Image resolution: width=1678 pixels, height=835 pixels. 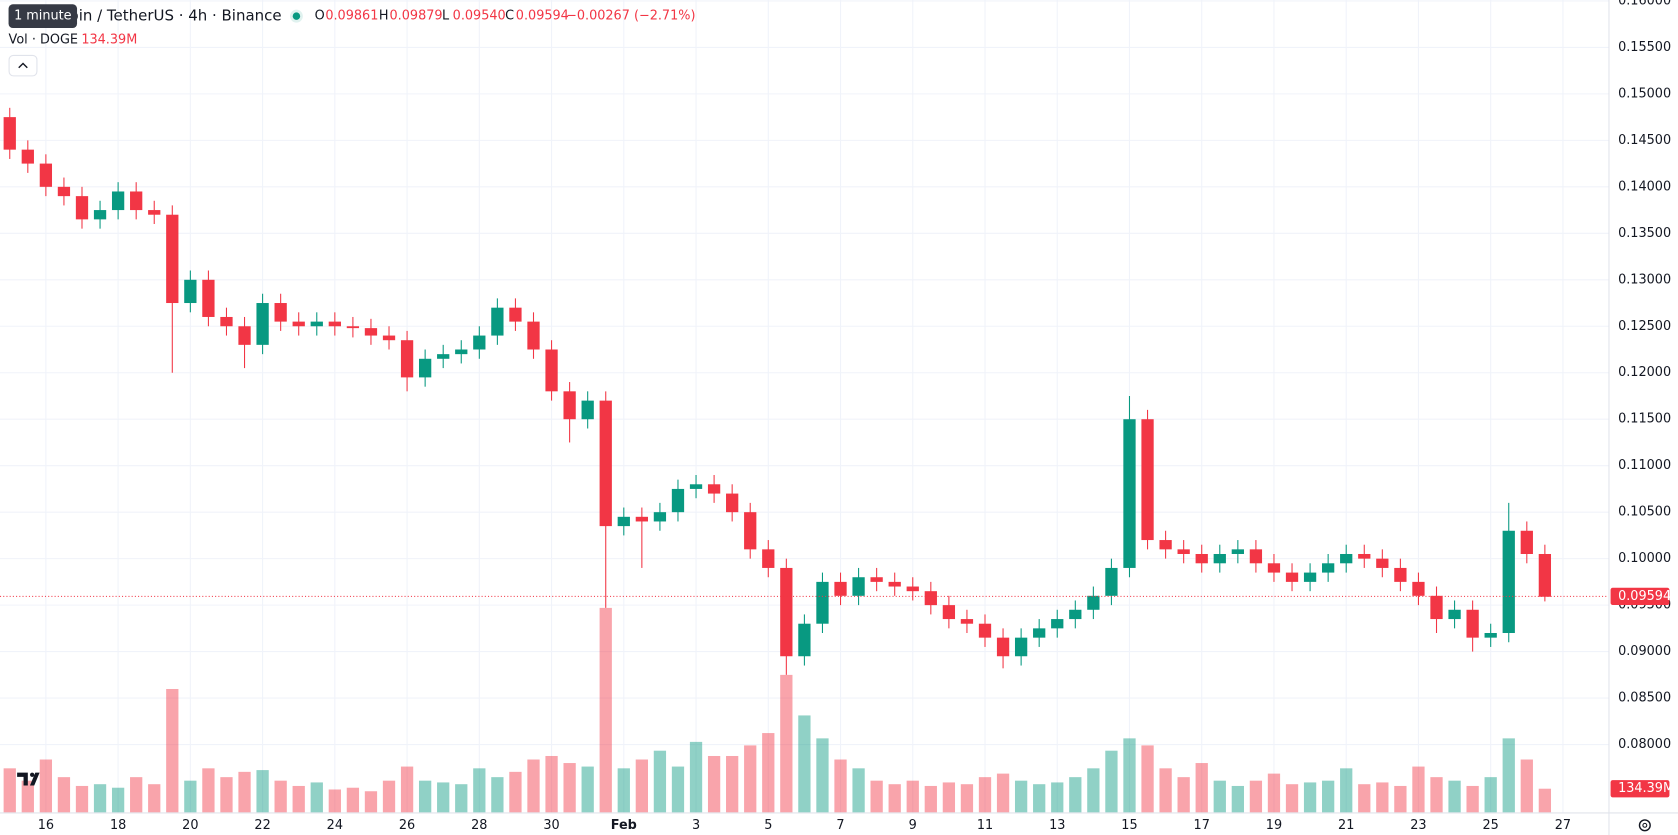 I want to click on x-tick-label: 18, so click(x=118, y=825).